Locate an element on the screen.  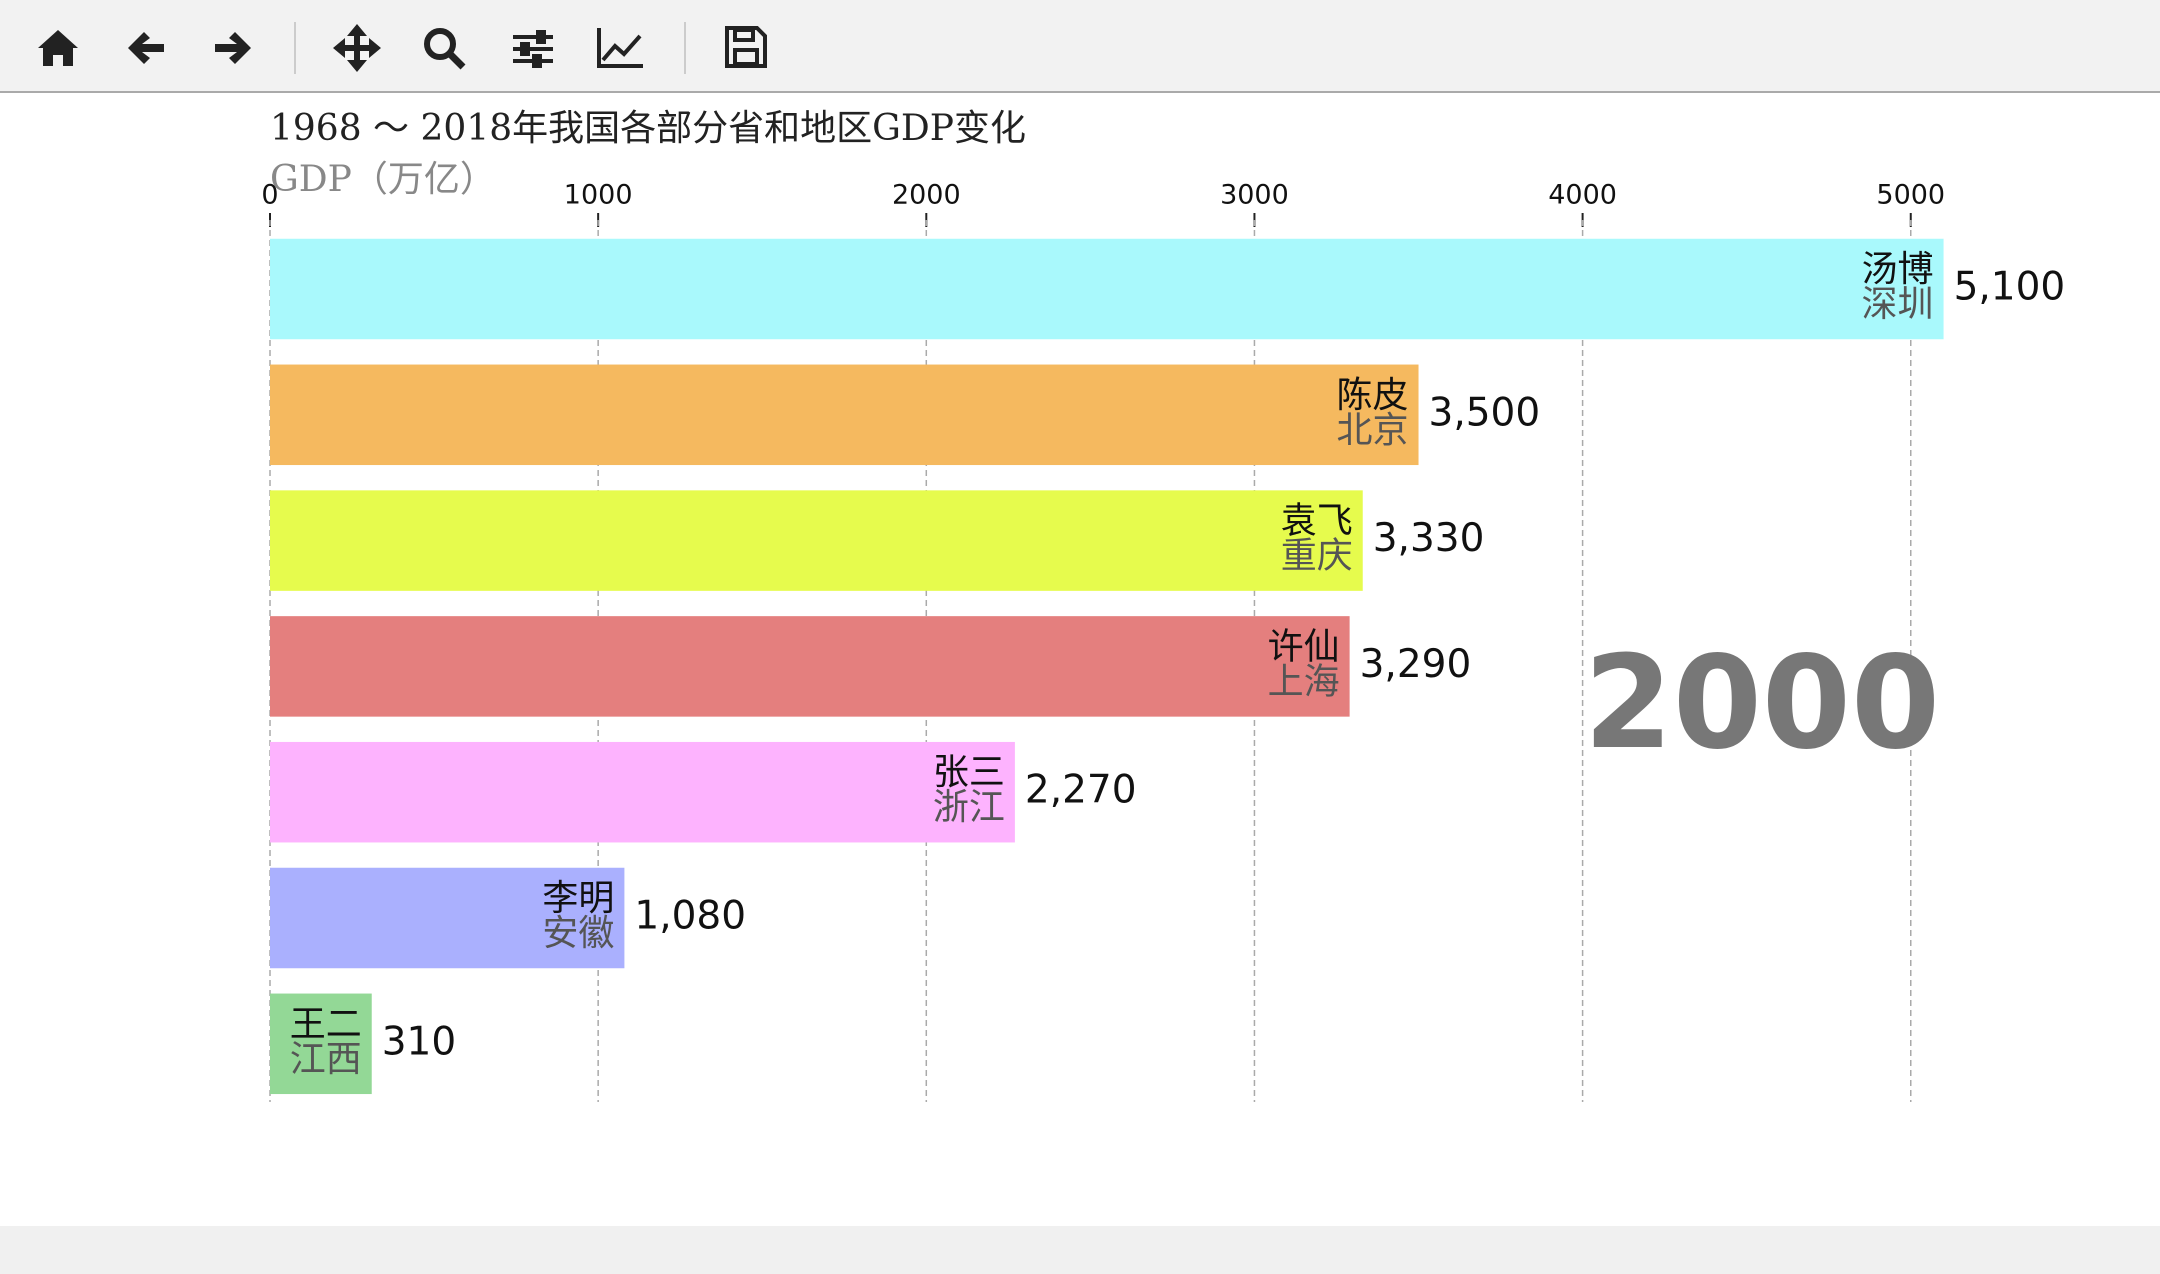
status-bar is located at coordinates (1080, 1250).